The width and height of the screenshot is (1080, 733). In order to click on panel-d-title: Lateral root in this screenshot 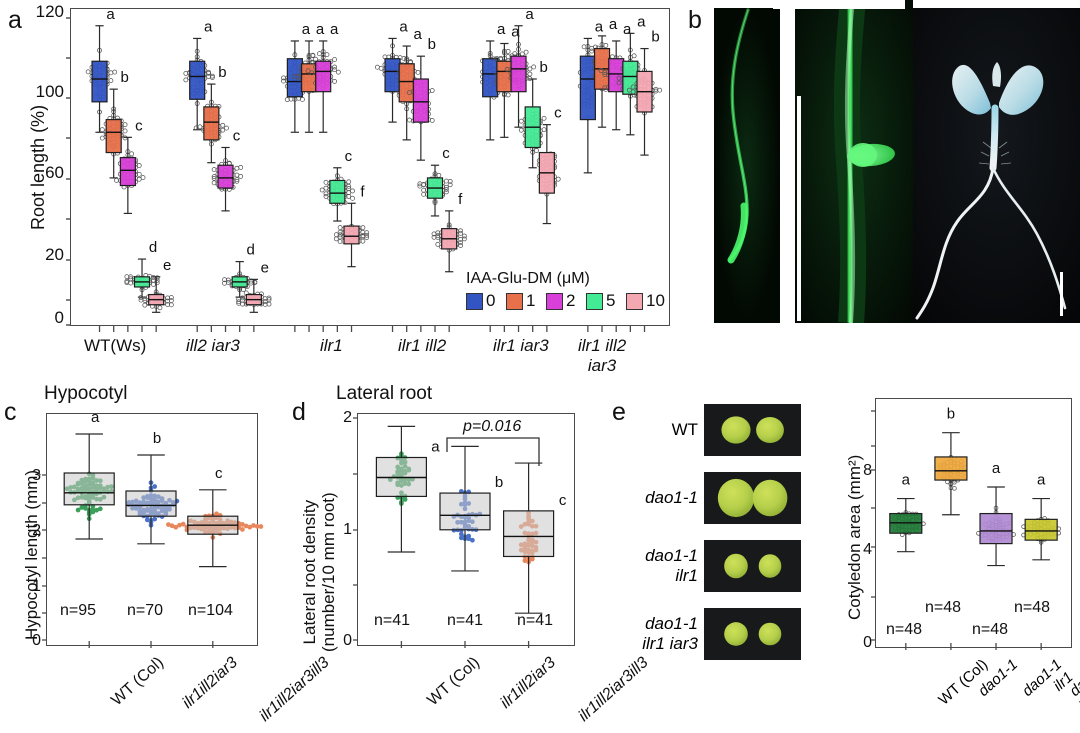, I will do `click(384, 393)`.